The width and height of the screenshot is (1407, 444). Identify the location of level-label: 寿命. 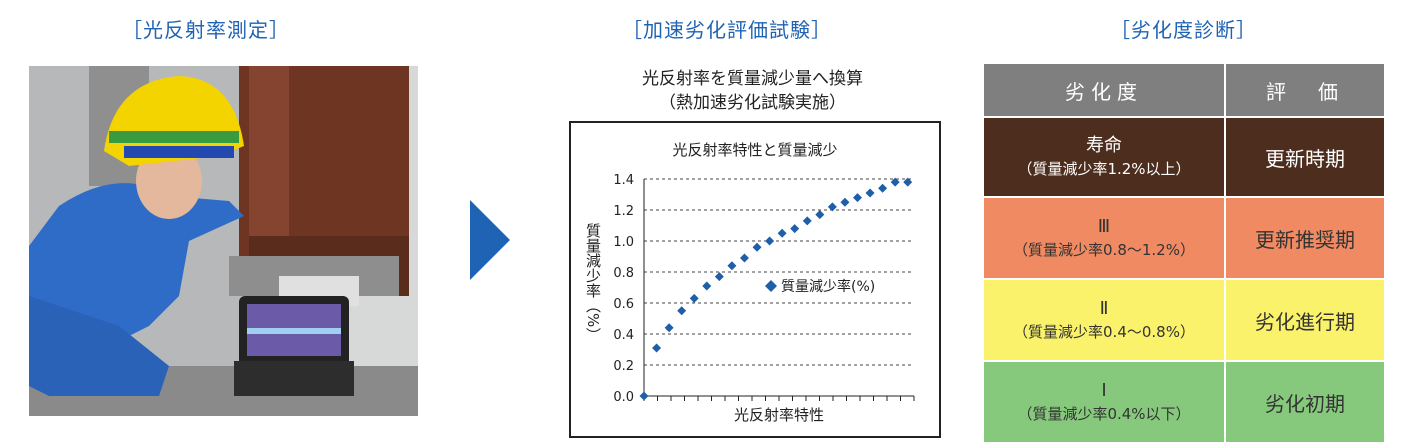
(1104, 145).